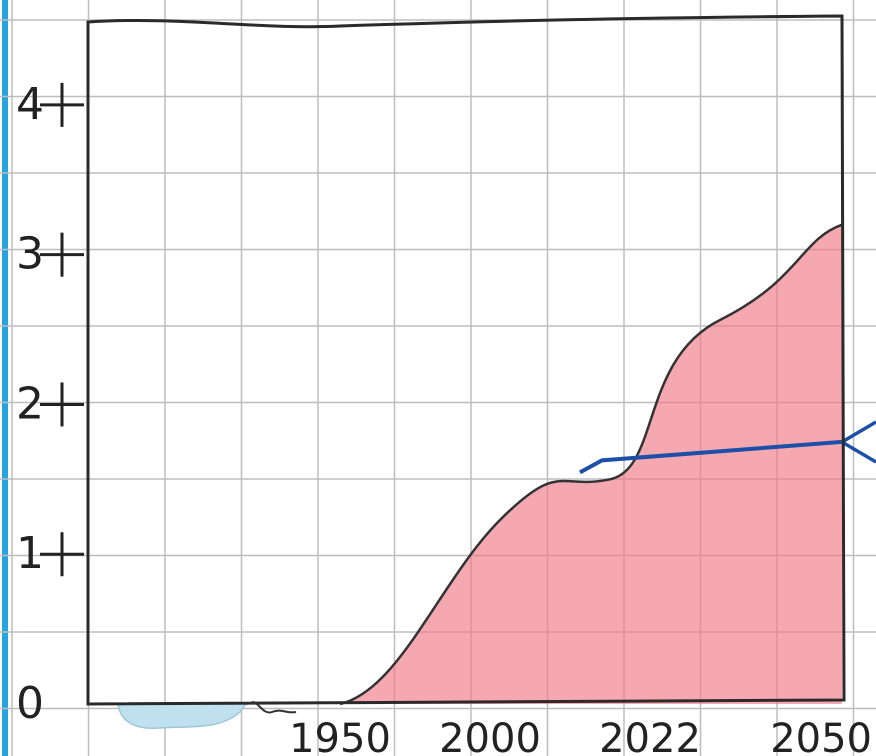 Image resolution: width=876 pixels, height=756 pixels. Describe the element at coordinates (30, 254) in the screenshot. I see `y-tick-label: 3` at that location.